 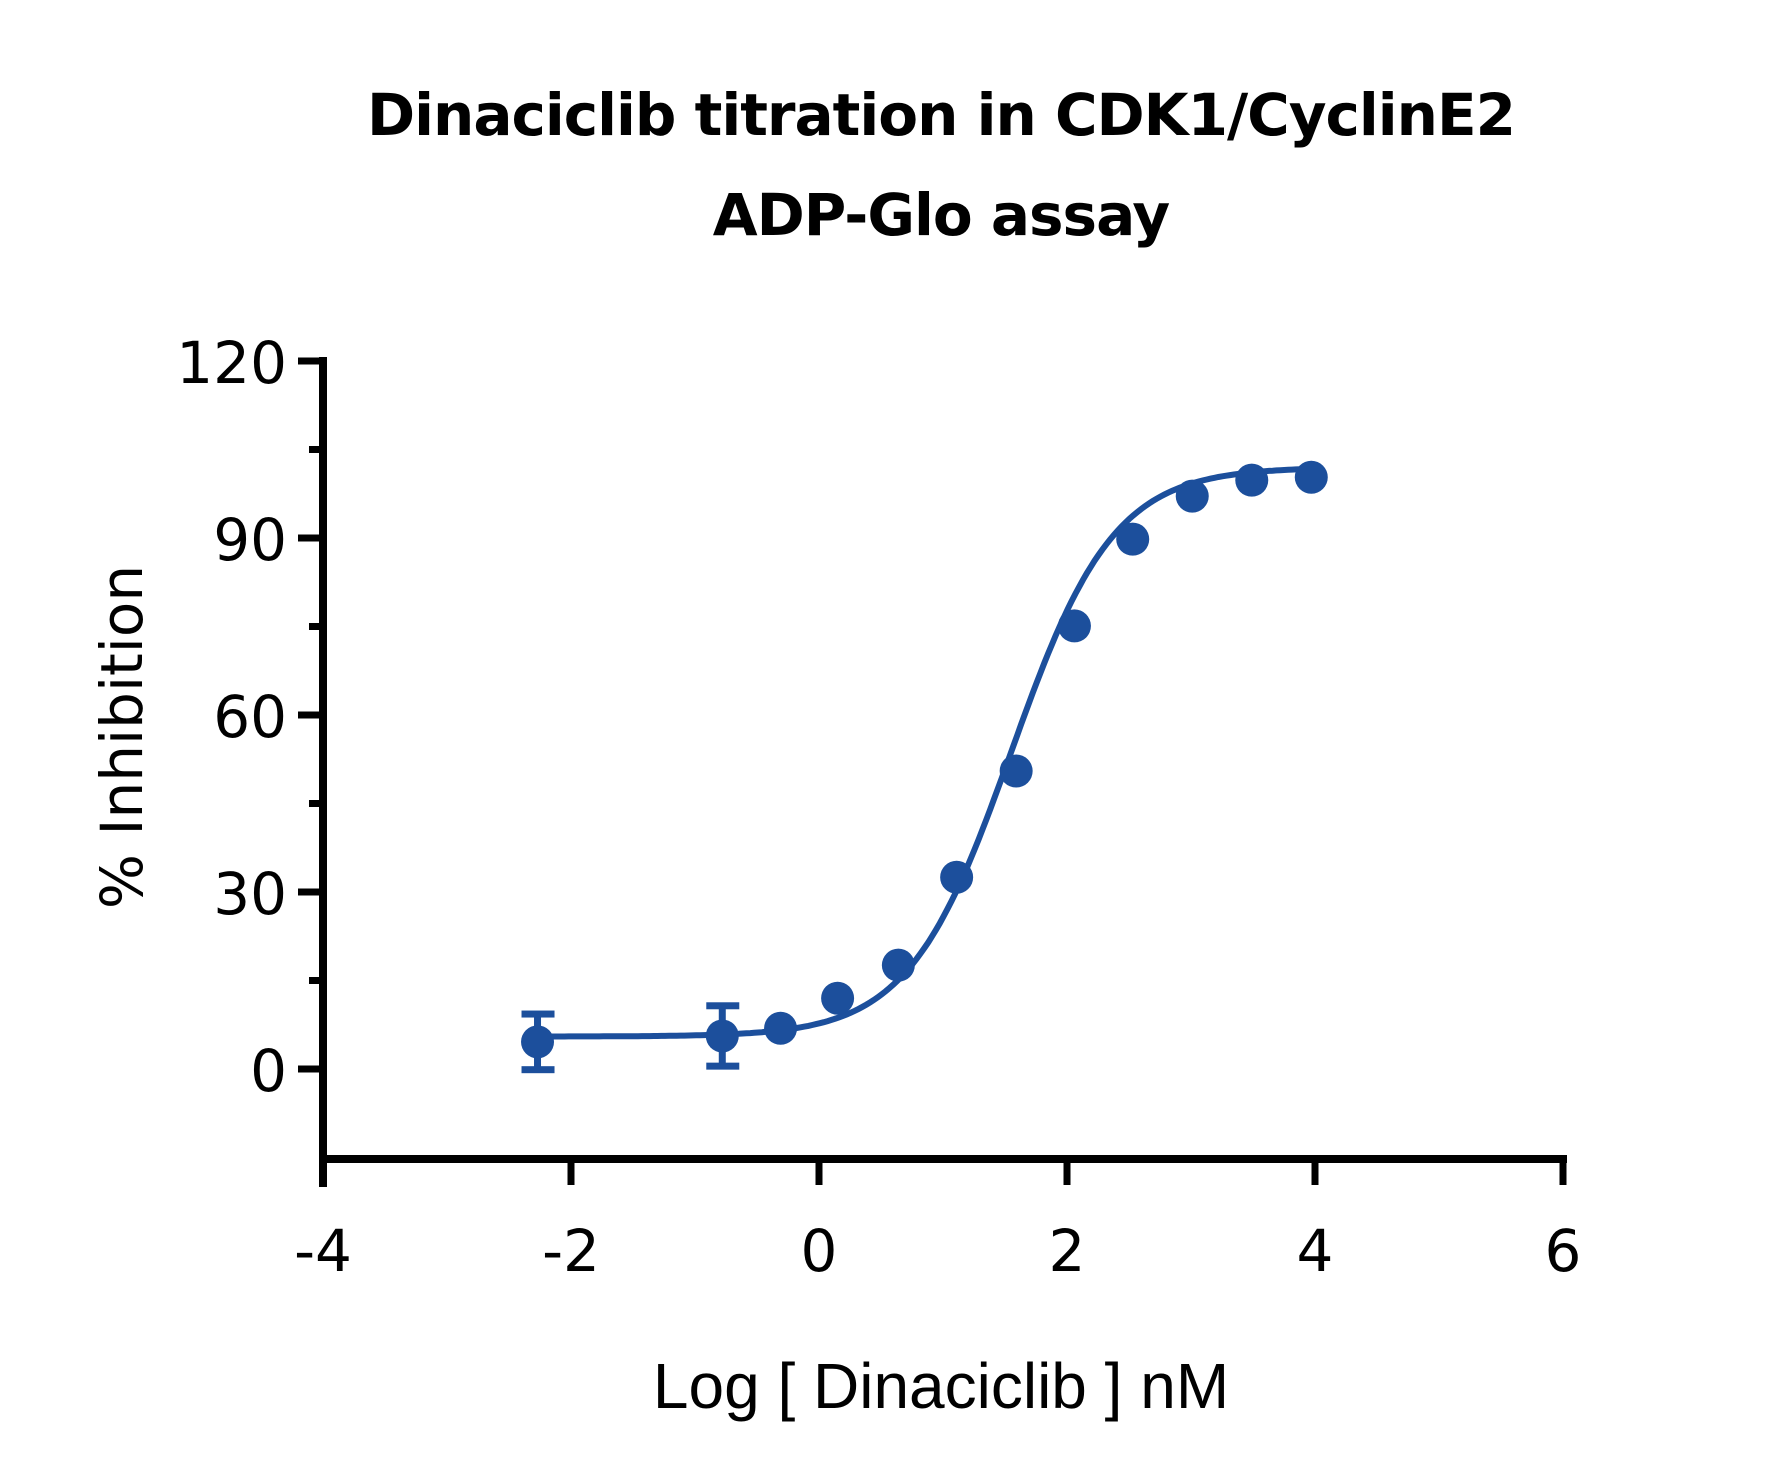 What do you see at coordinates (250, 894) in the screenshot?
I see `y-tick-label: 30` at bounding box center [250, 894].